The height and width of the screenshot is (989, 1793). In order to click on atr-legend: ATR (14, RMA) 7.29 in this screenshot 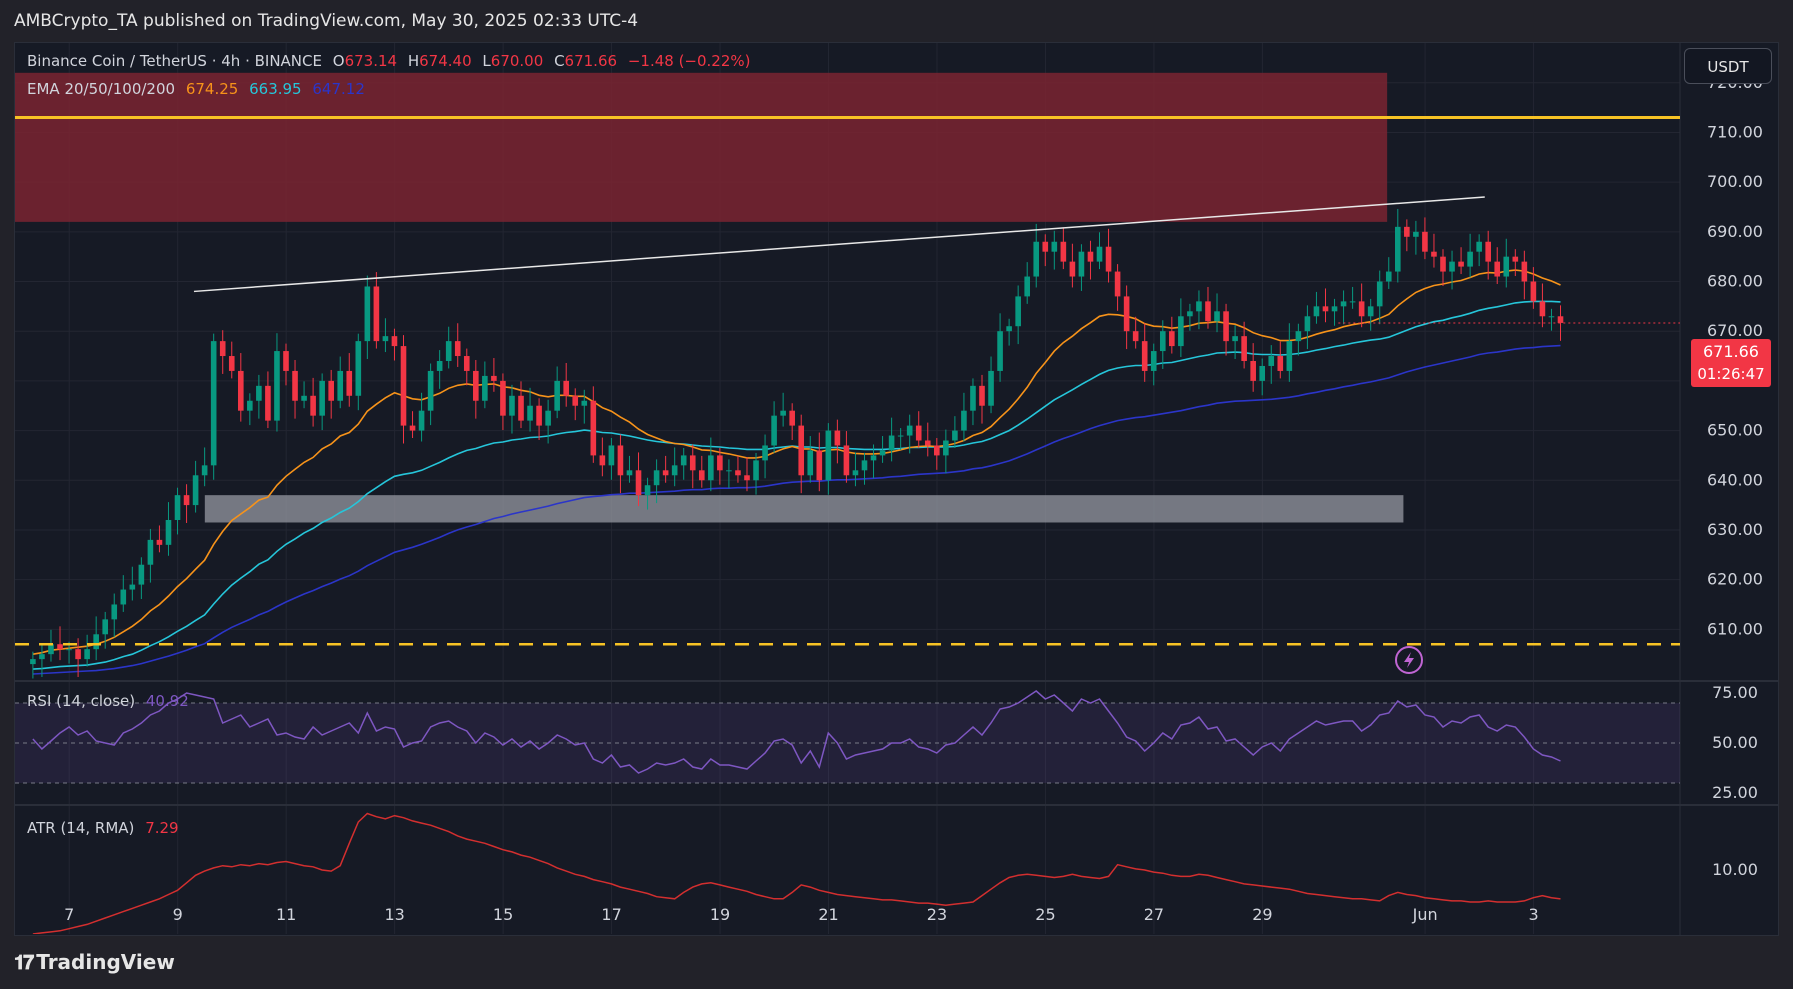, I will do `click(106, 828)`.